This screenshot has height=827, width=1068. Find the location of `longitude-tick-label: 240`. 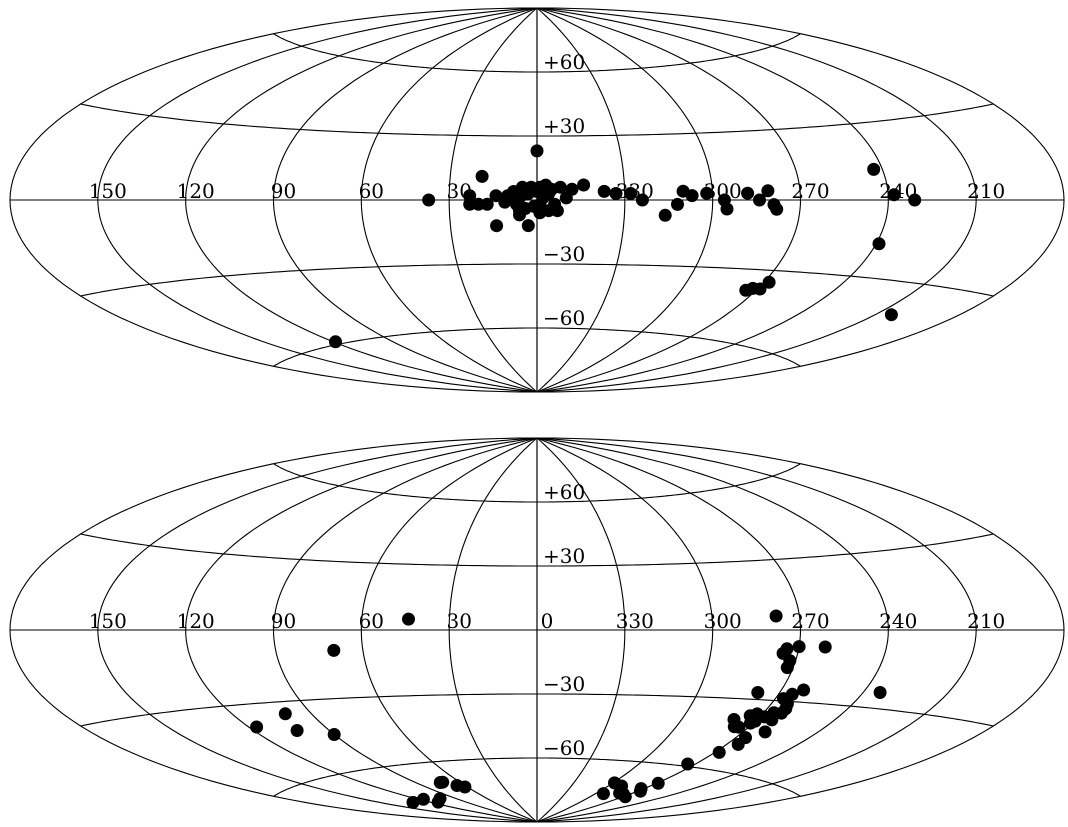

longitude-tick-label: 240 is located at coordinates (898, 621).